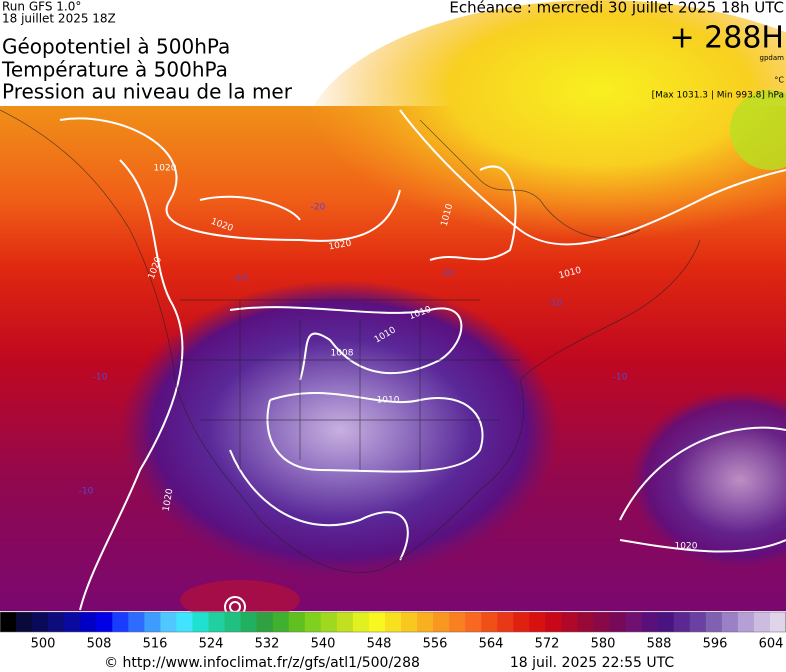  Describe the element at coordinates (592, 663) in the screenshot. I see `timestamp: 18 juil. 2025 22:55 UTC` at that location.